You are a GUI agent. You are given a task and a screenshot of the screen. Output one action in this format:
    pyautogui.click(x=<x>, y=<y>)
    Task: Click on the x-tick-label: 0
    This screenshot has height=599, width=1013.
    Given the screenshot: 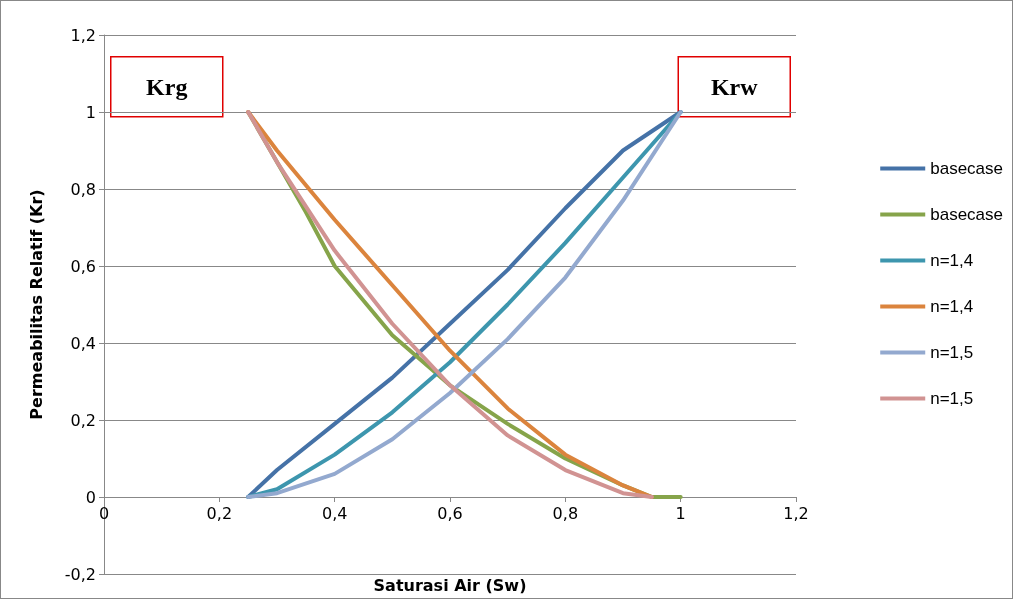 What is the action you would take?
    pyautogui.click(x=104, y=513)
    